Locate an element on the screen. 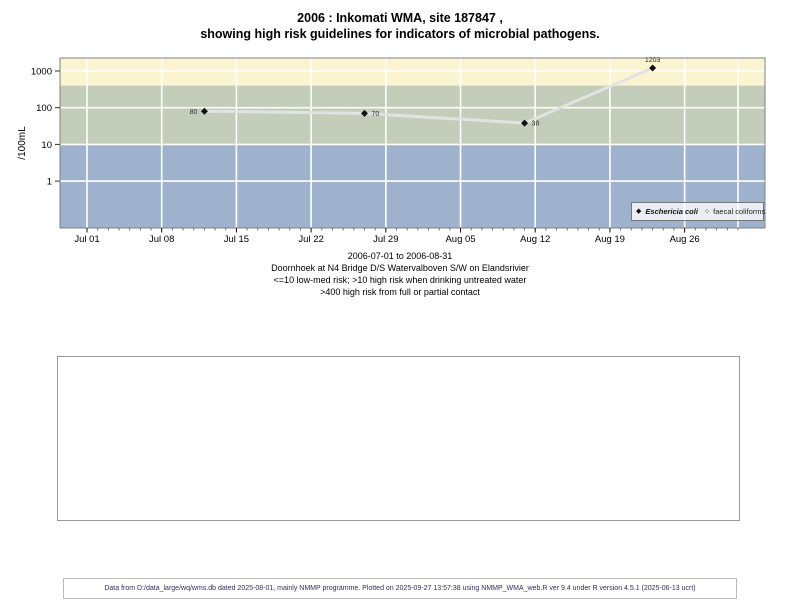  series-line-eschericia-coli is located at coordinates (429, 95).